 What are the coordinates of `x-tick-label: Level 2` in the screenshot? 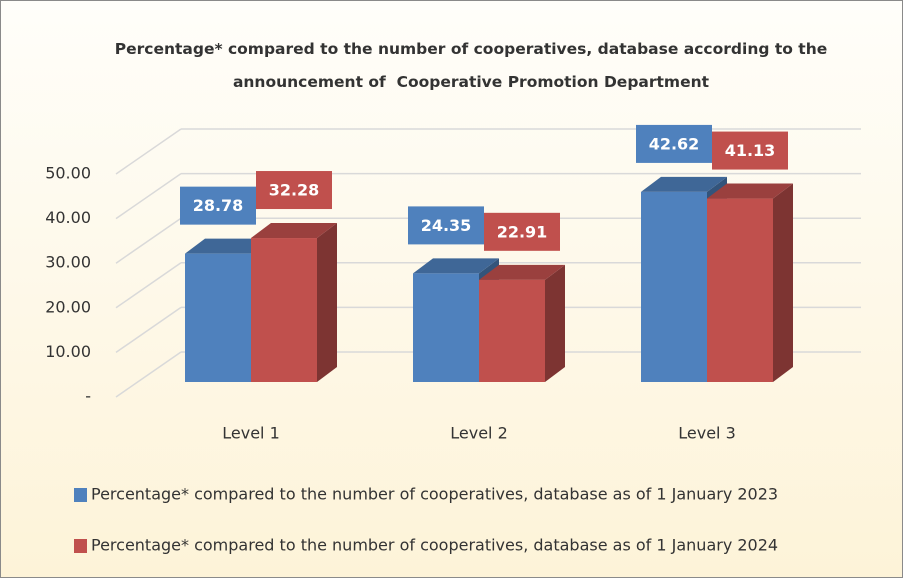 It's located at (479, 433).